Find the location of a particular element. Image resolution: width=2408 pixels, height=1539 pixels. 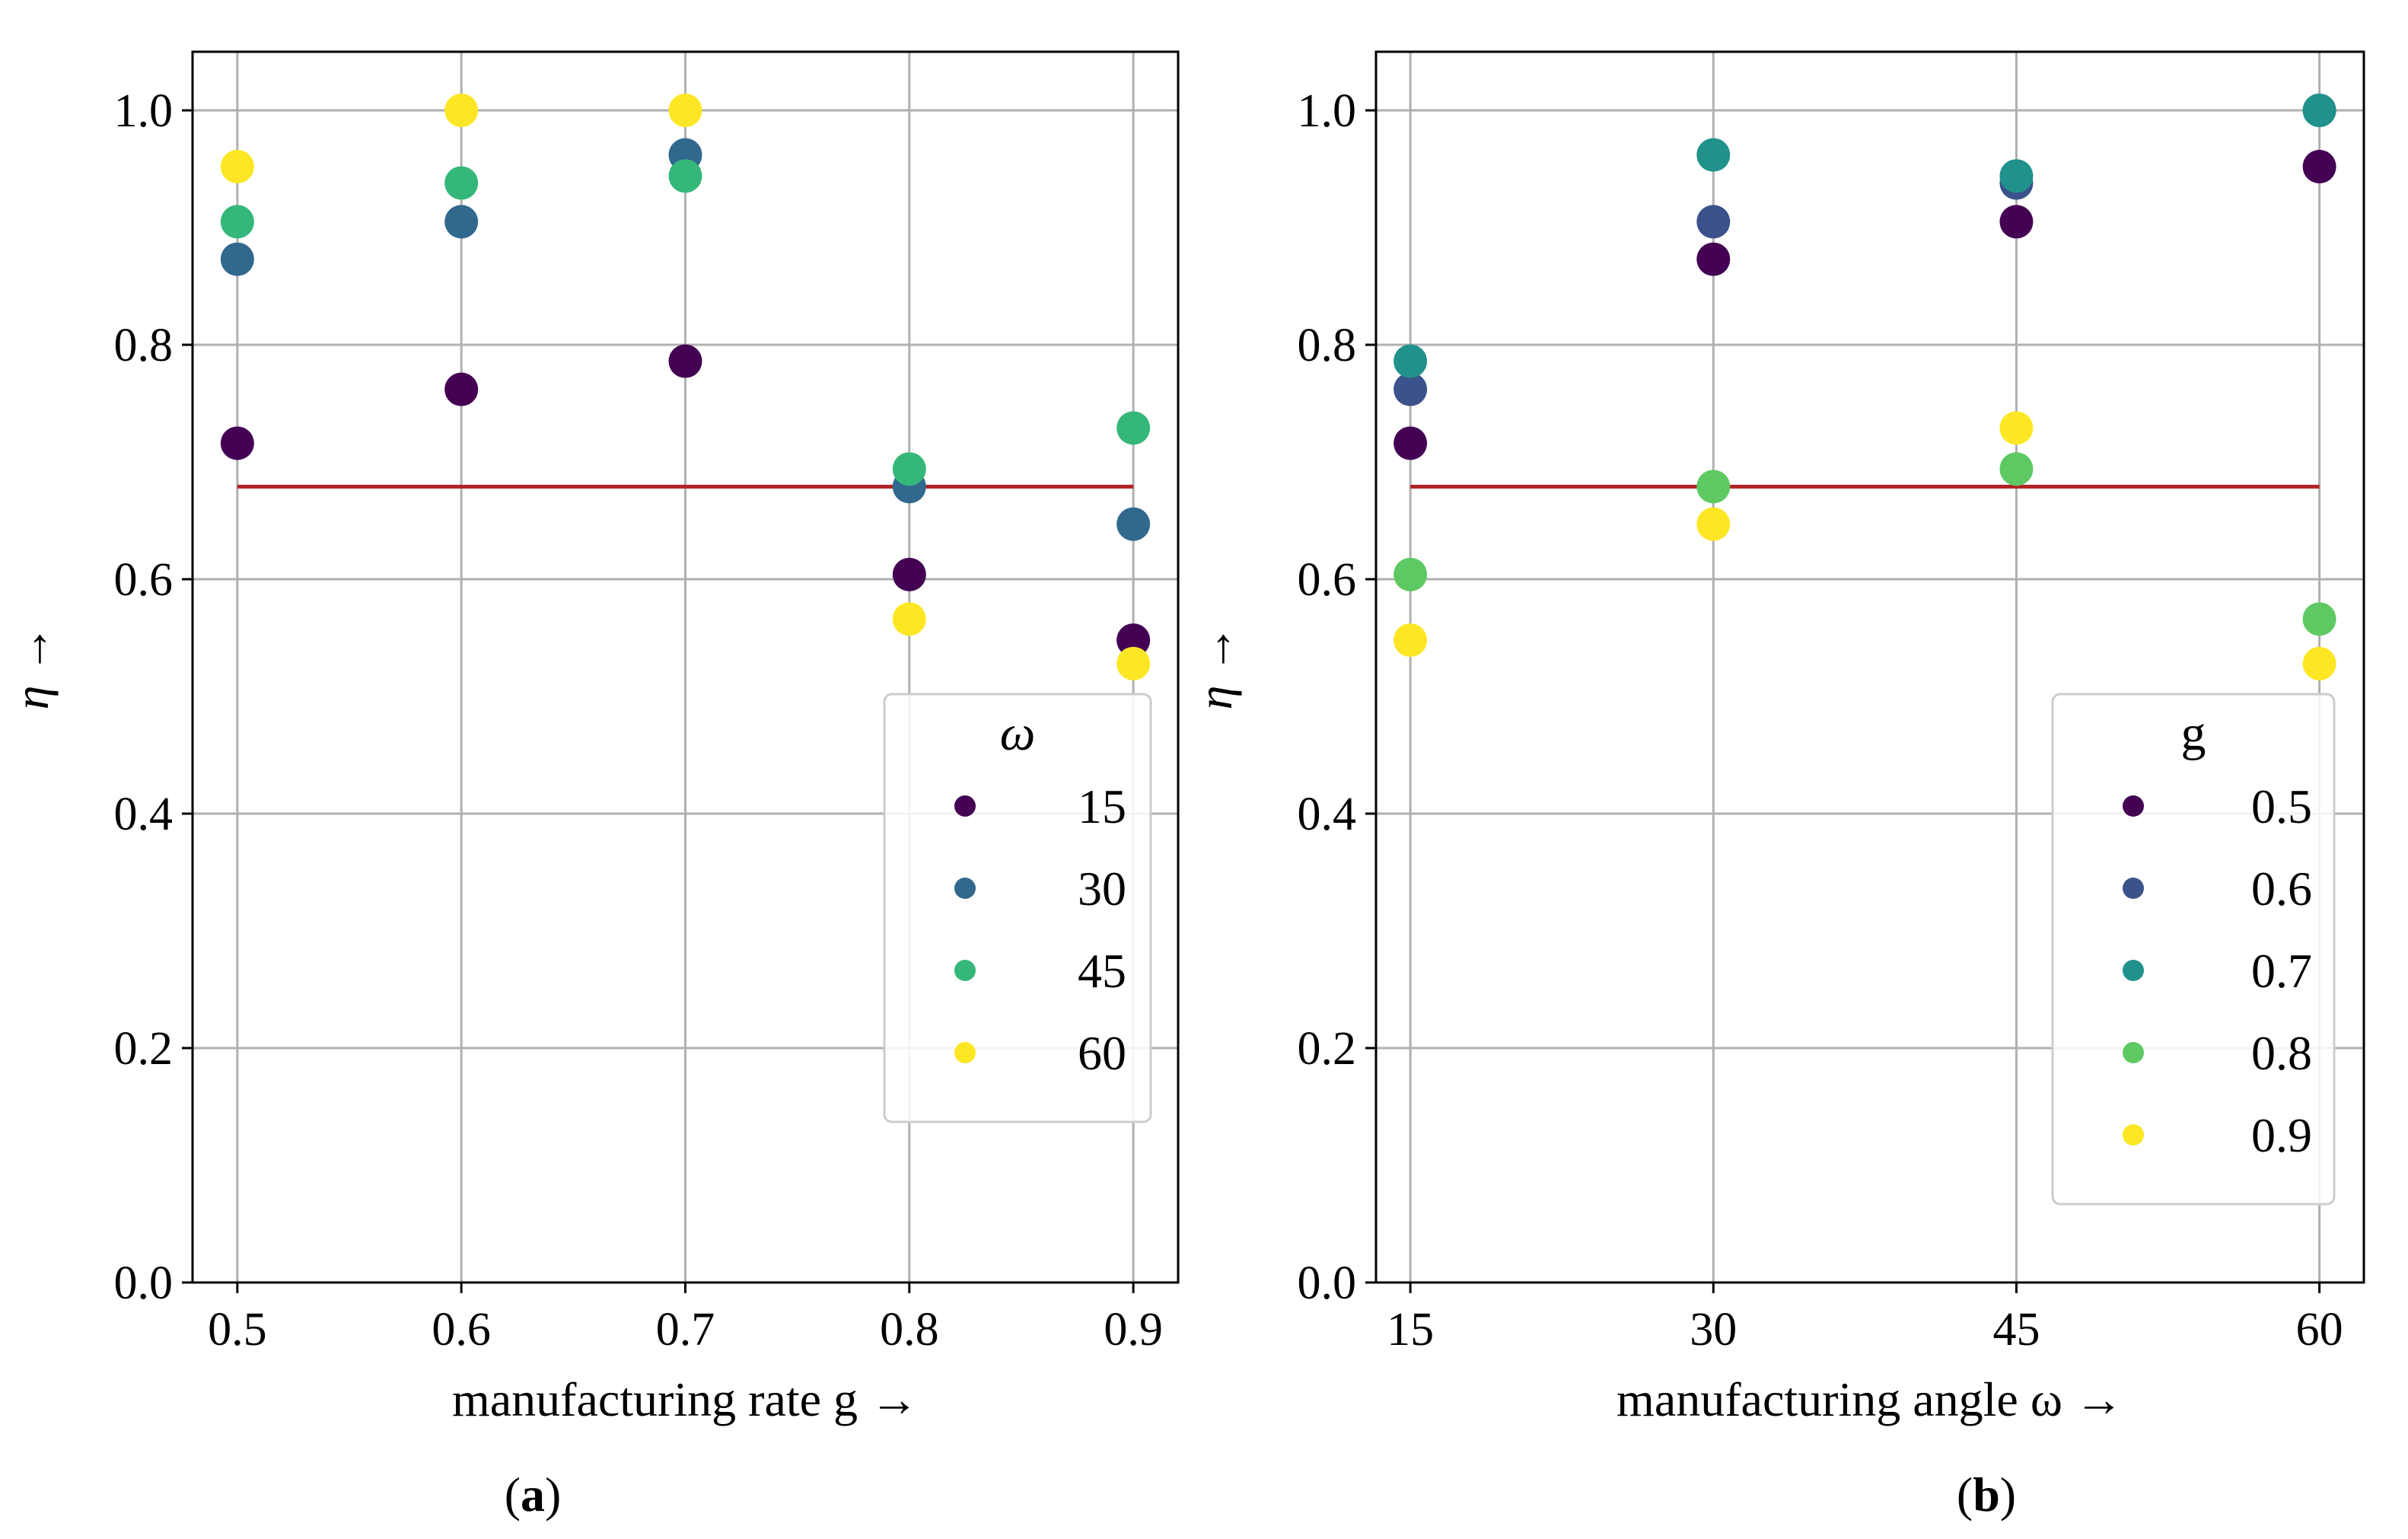

legend-label: 30 is located at coordinates (1102, 889).